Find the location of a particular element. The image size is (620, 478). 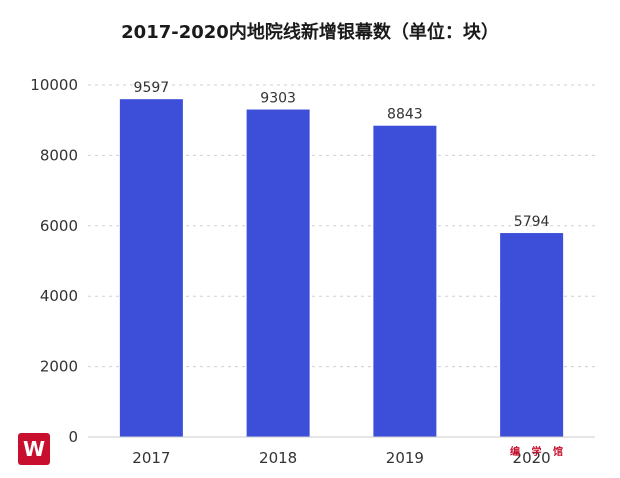

data-label: 9303 is located at coordinates (278, 99).